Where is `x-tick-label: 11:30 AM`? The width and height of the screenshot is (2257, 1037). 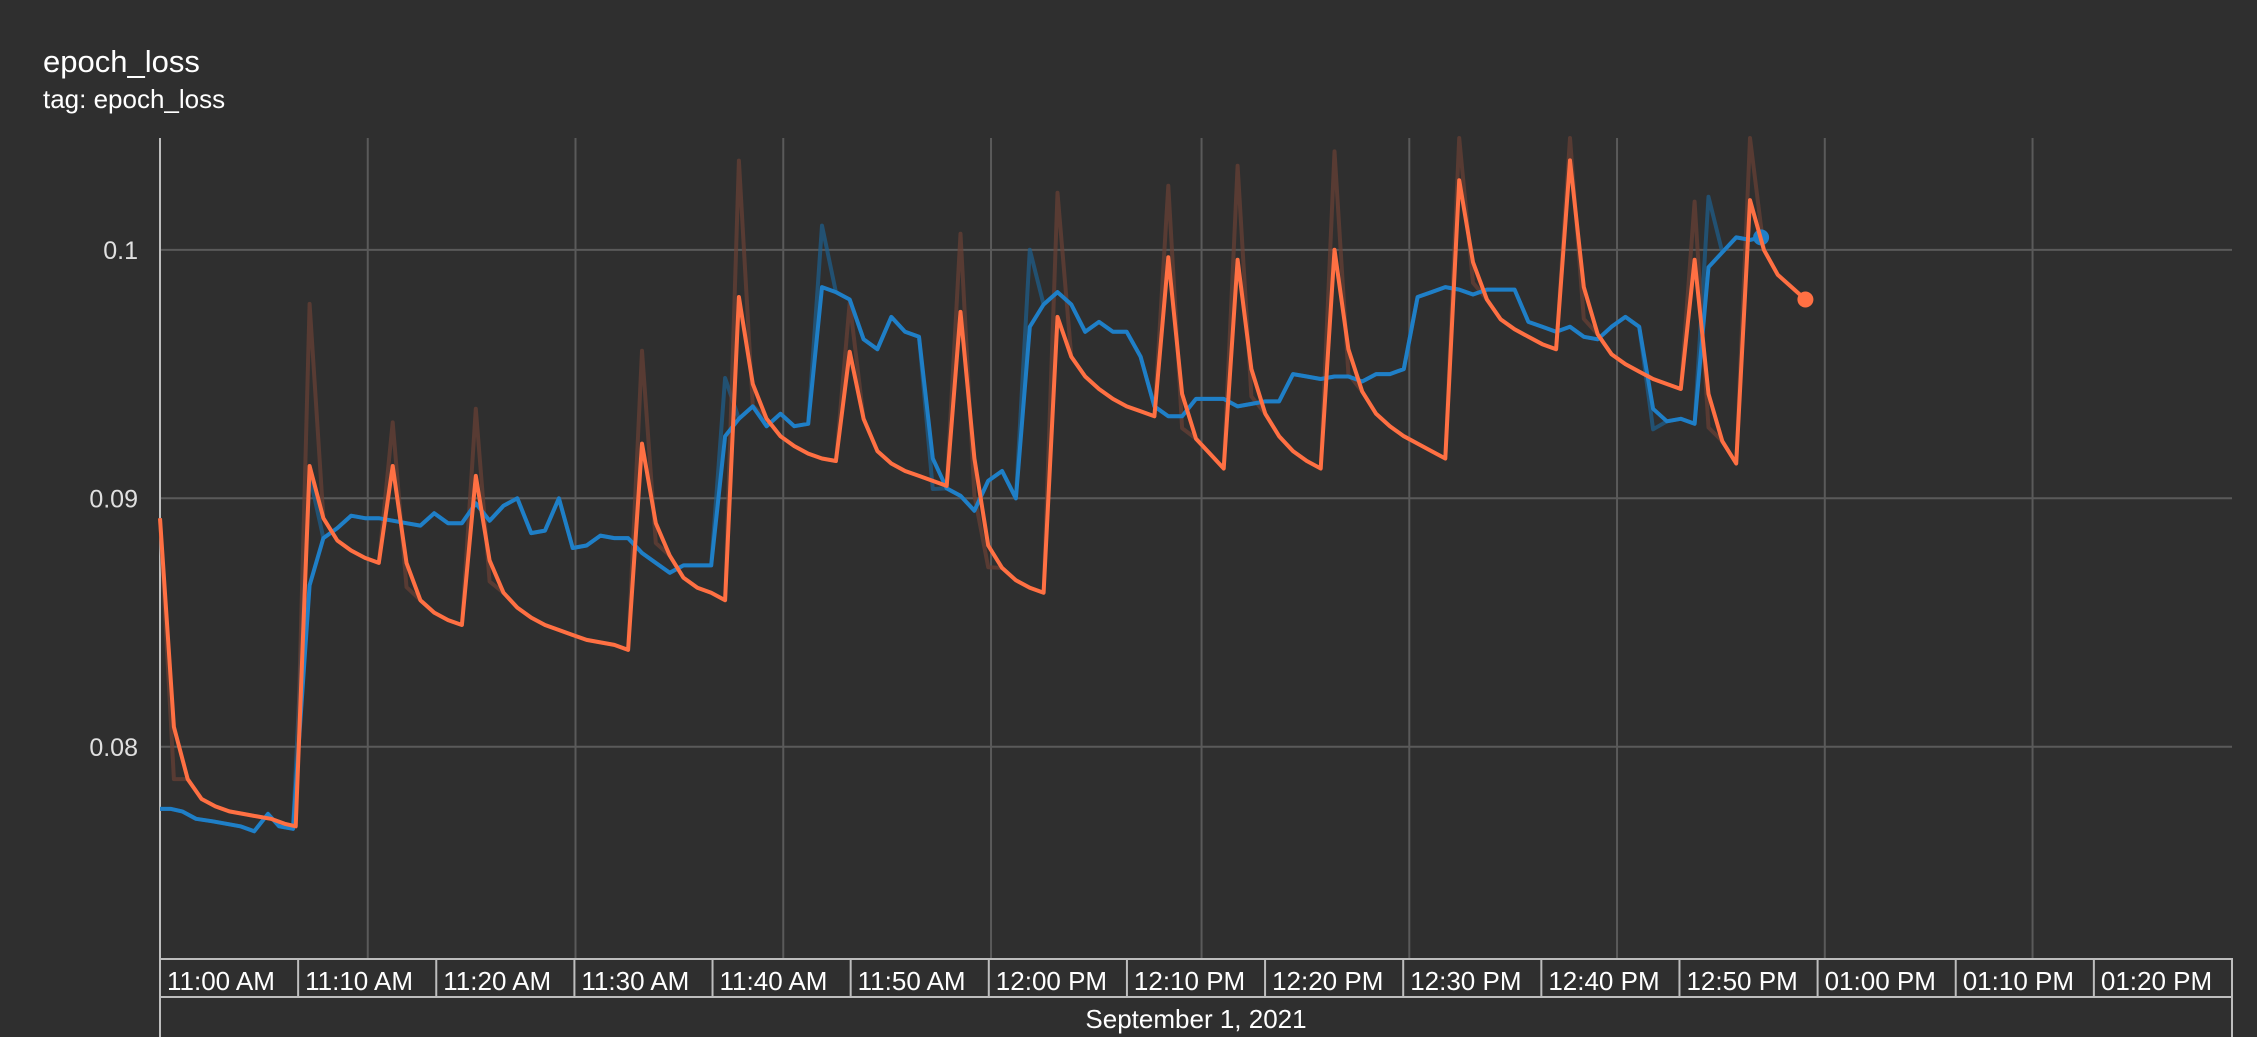 x-tick-label: 11:30 AM is located at coordinates (635, 981).